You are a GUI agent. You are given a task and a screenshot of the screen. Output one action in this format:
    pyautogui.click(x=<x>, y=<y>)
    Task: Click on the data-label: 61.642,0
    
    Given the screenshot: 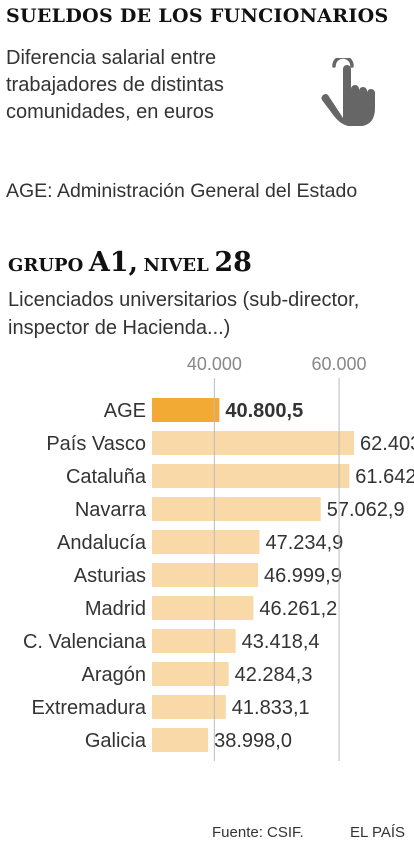 What is the action you would take?
    pyautogui.click(x=384, y=477)
    